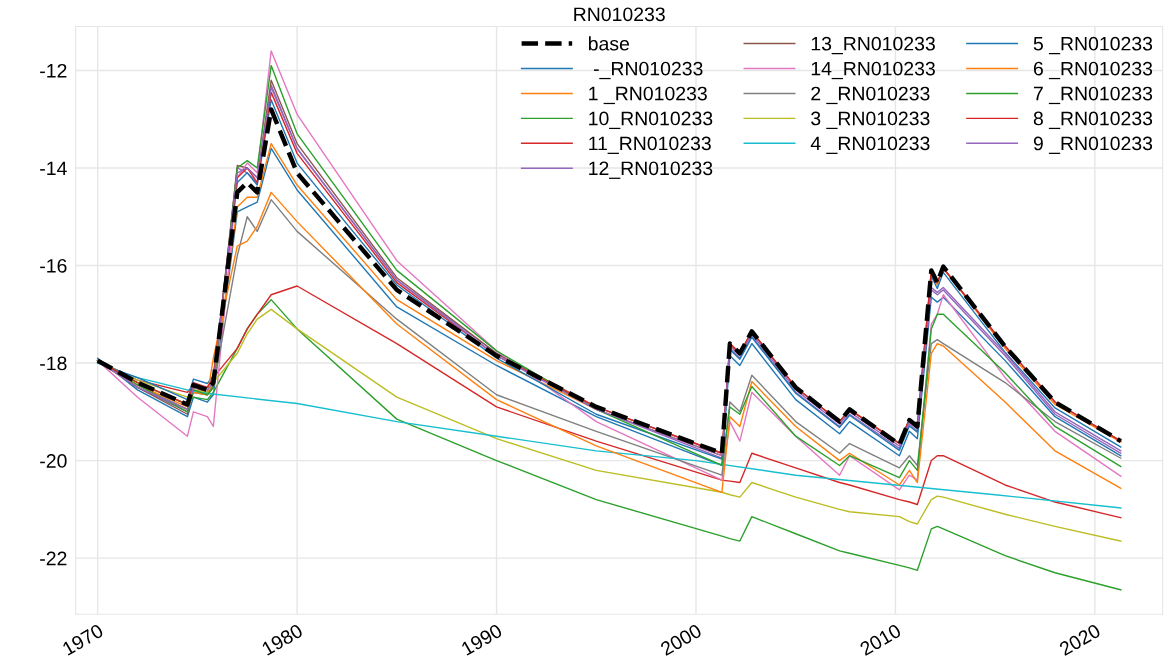 This screenshot has width=1165, height=664. Describe the element at coordinates (53, 70) in the screenshot. I see `y-tick-label: -12` at that location.